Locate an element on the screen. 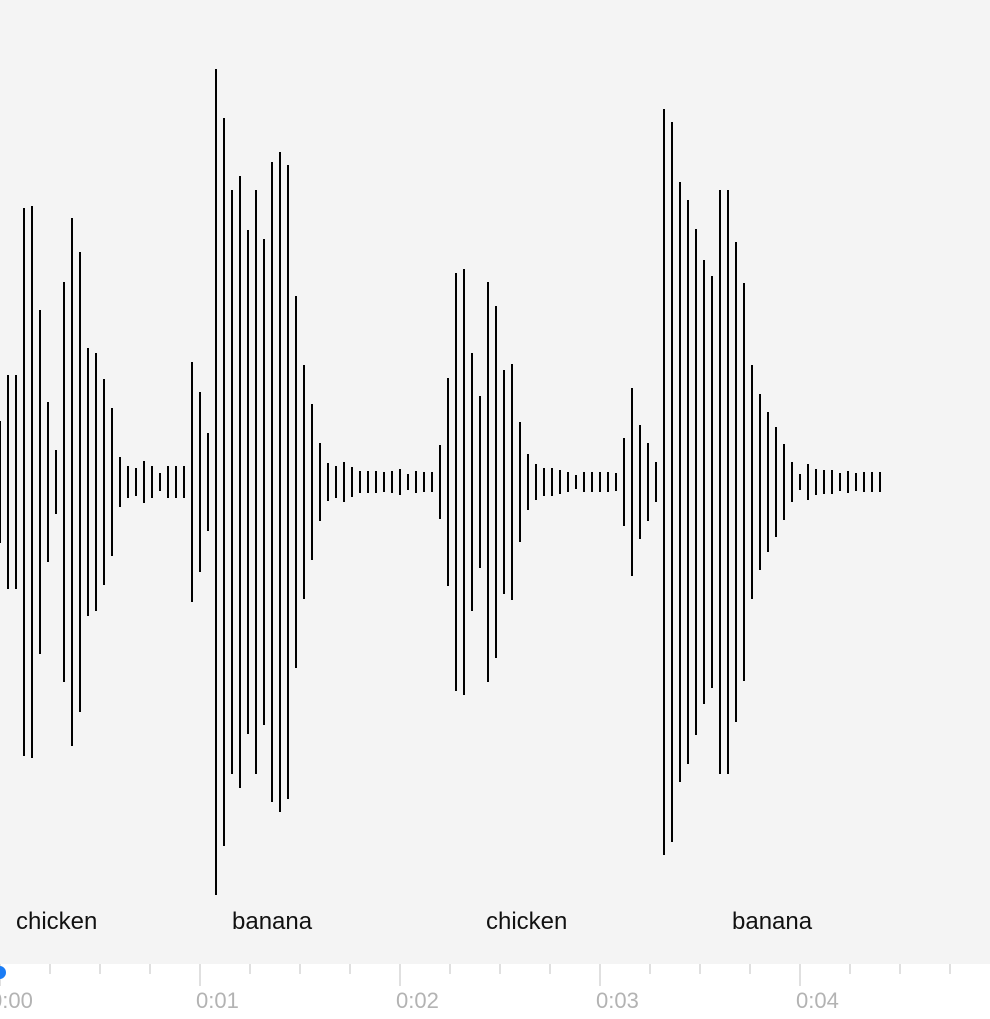 This screenshot has height=1019, width=990. word-label-chicken-1: chicken is located at coordinates (56, 922).